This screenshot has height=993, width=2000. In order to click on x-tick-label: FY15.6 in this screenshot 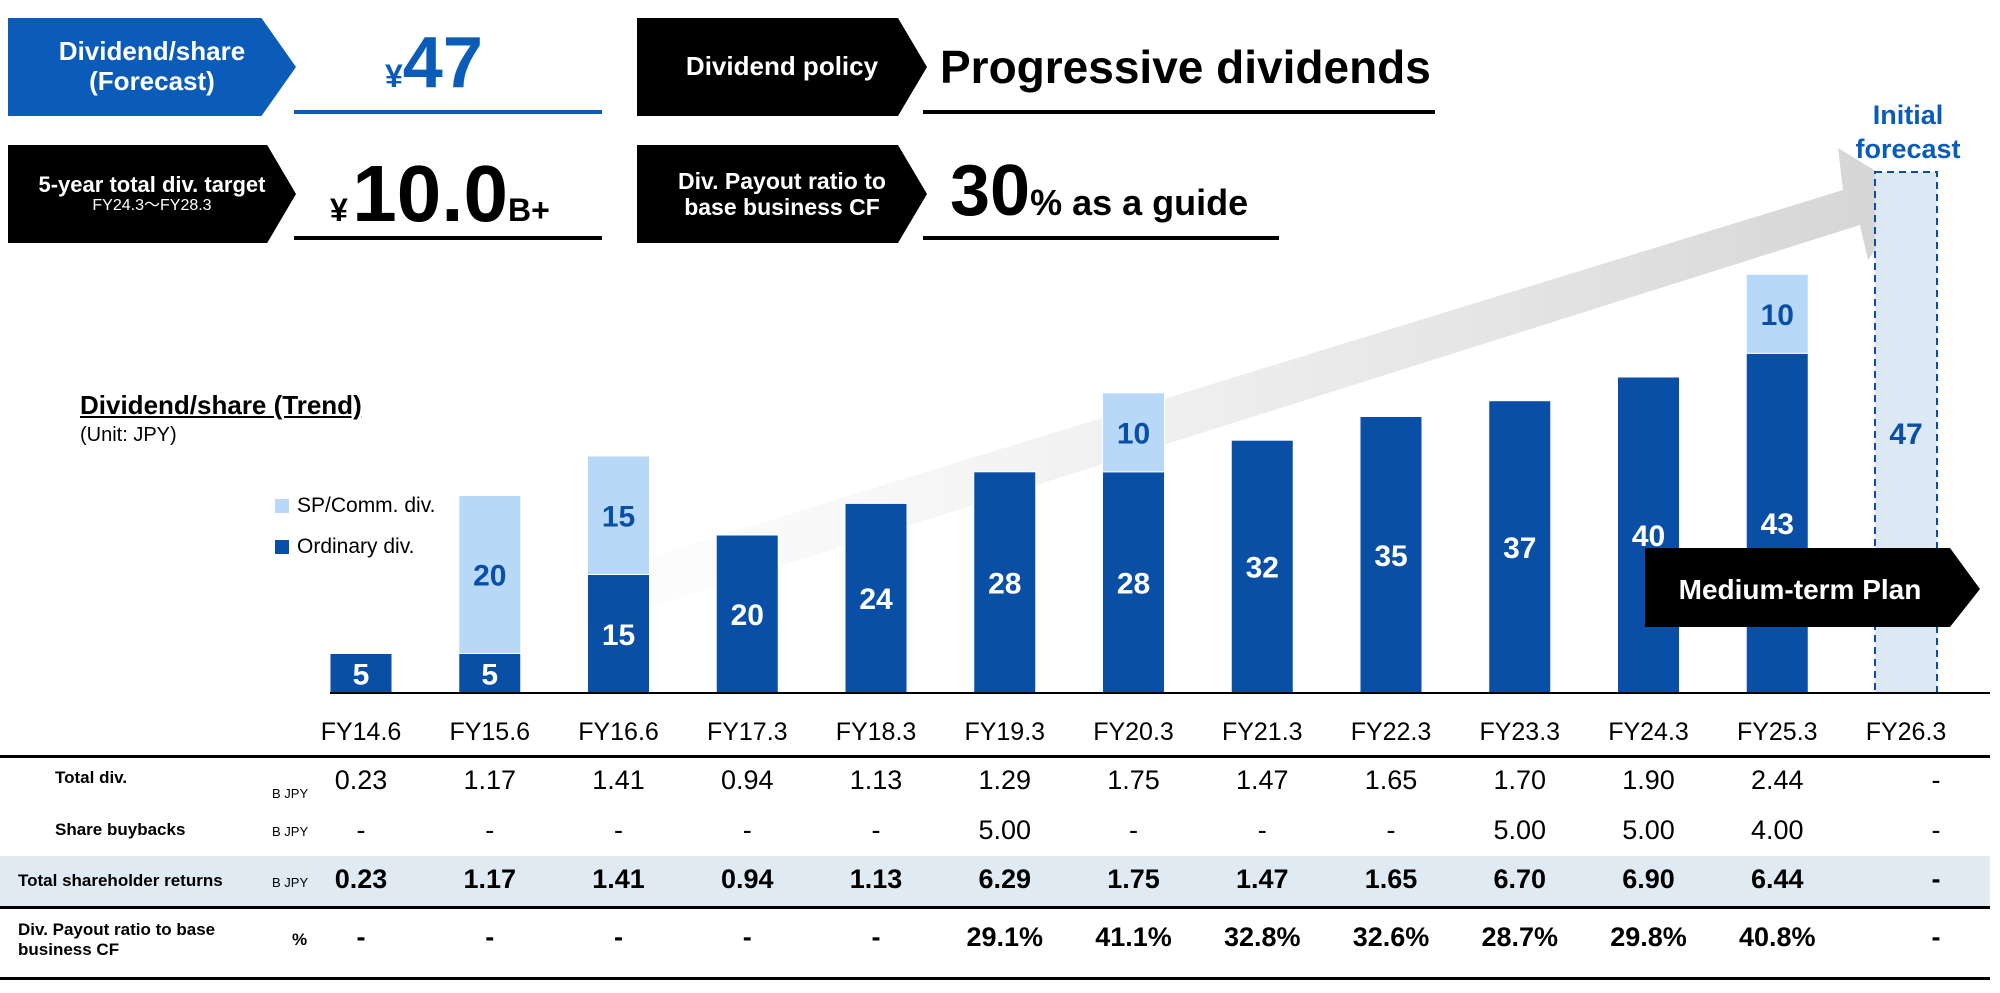, I will do `click(490, 732)`.